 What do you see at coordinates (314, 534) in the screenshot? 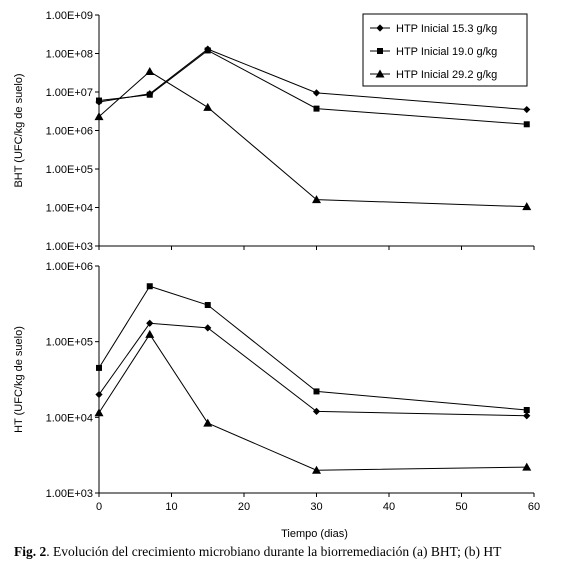
I see `x-axis-title: Tiempo (dias)` at bounding box center [314, 534].